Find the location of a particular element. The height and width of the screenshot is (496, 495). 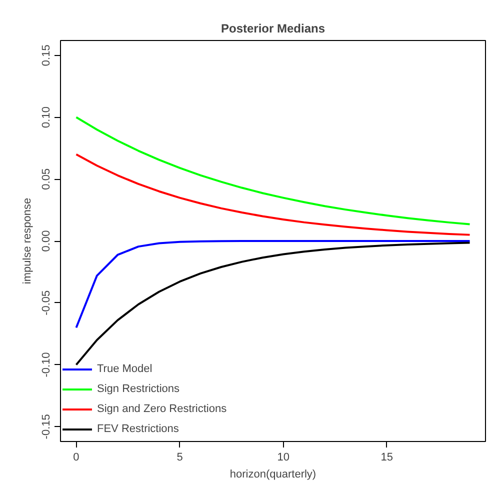

chart-title: Posterior Medians is located at coordinates (273, 29).